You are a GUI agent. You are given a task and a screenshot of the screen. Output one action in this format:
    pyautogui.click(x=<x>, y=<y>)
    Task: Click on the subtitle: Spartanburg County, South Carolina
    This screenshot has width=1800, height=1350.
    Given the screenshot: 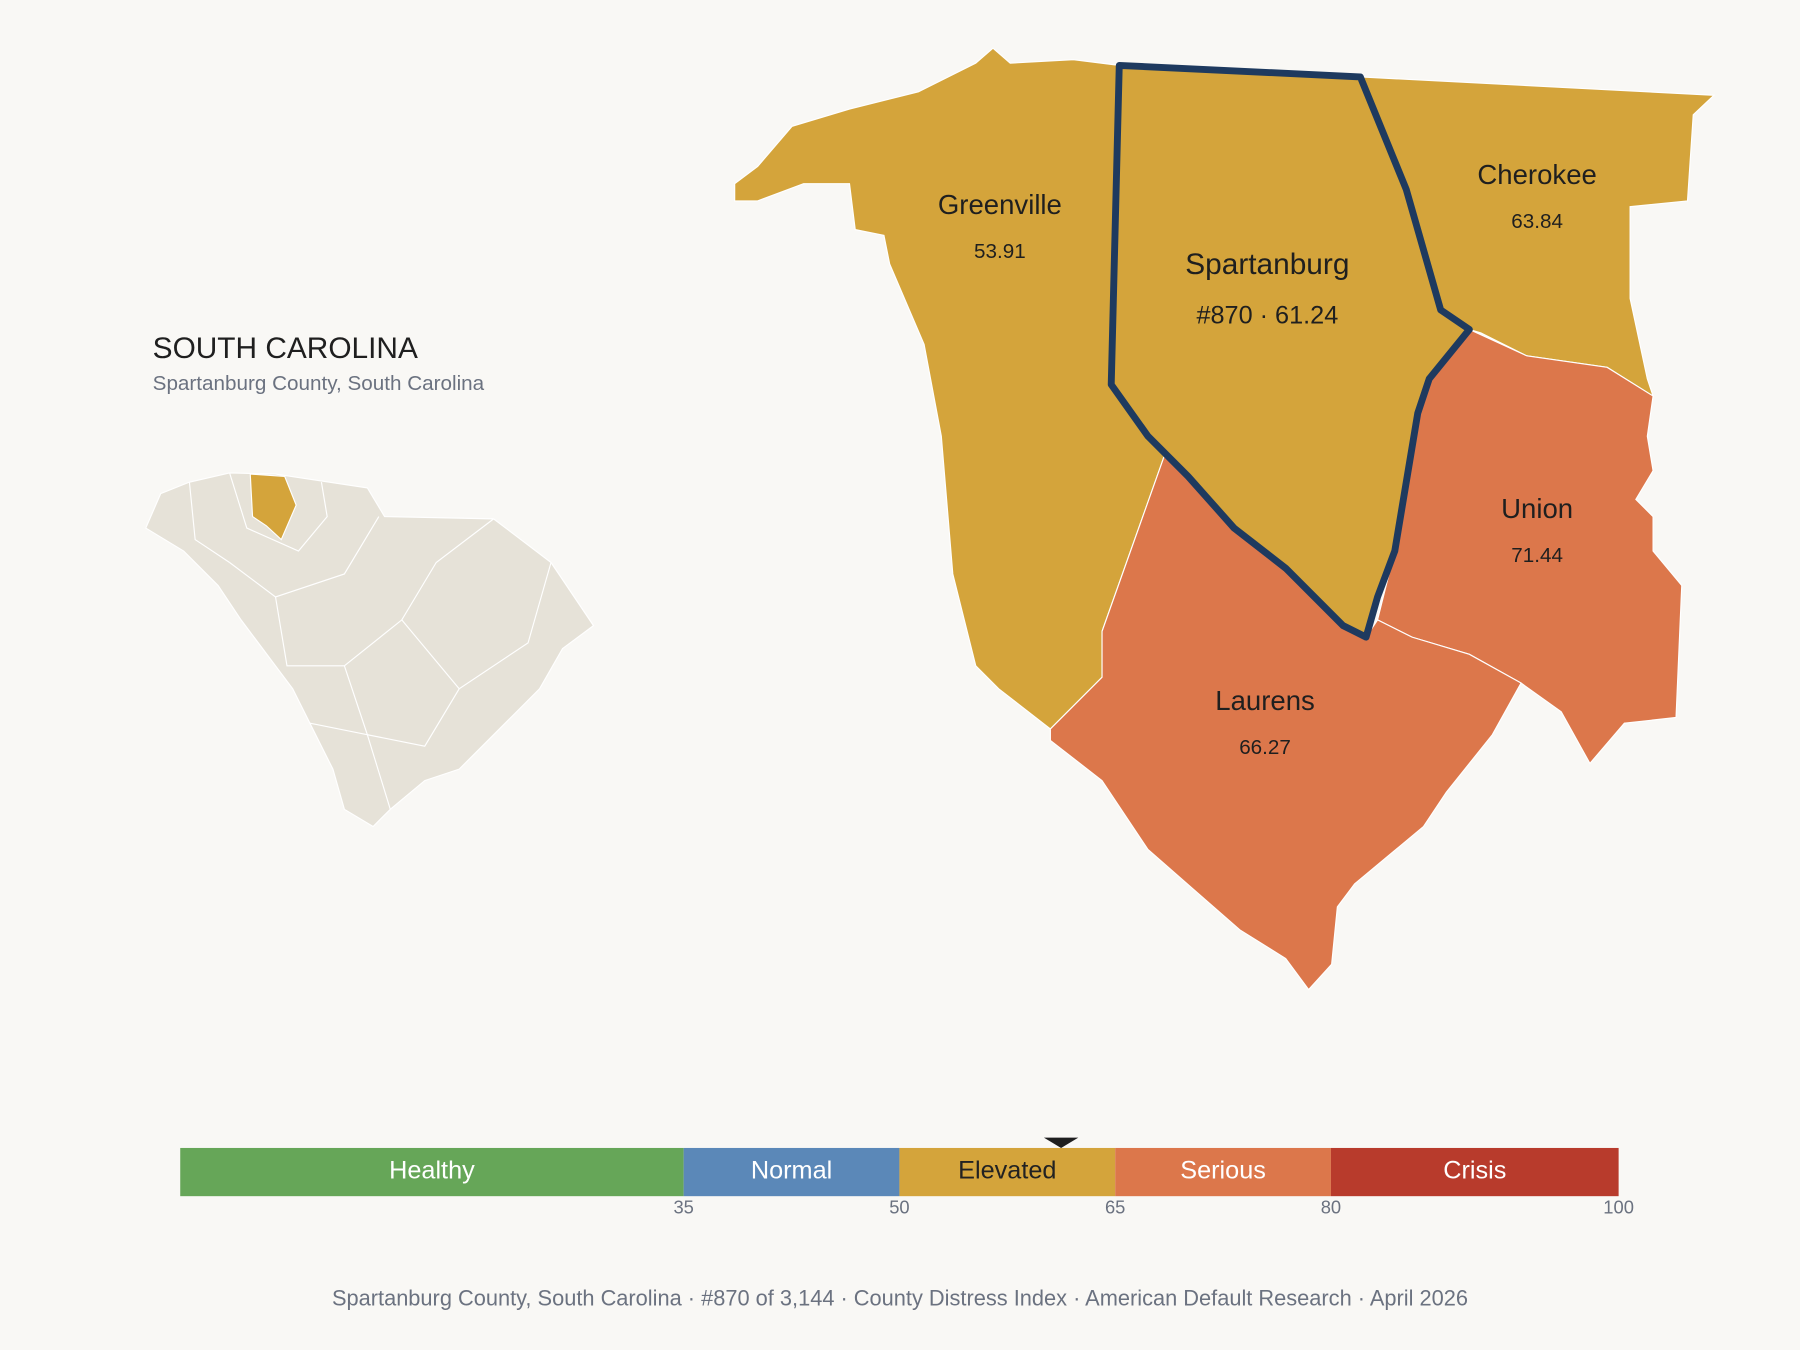 What is the action you would take?
    pyautogui.click(x=319, y=383)
    